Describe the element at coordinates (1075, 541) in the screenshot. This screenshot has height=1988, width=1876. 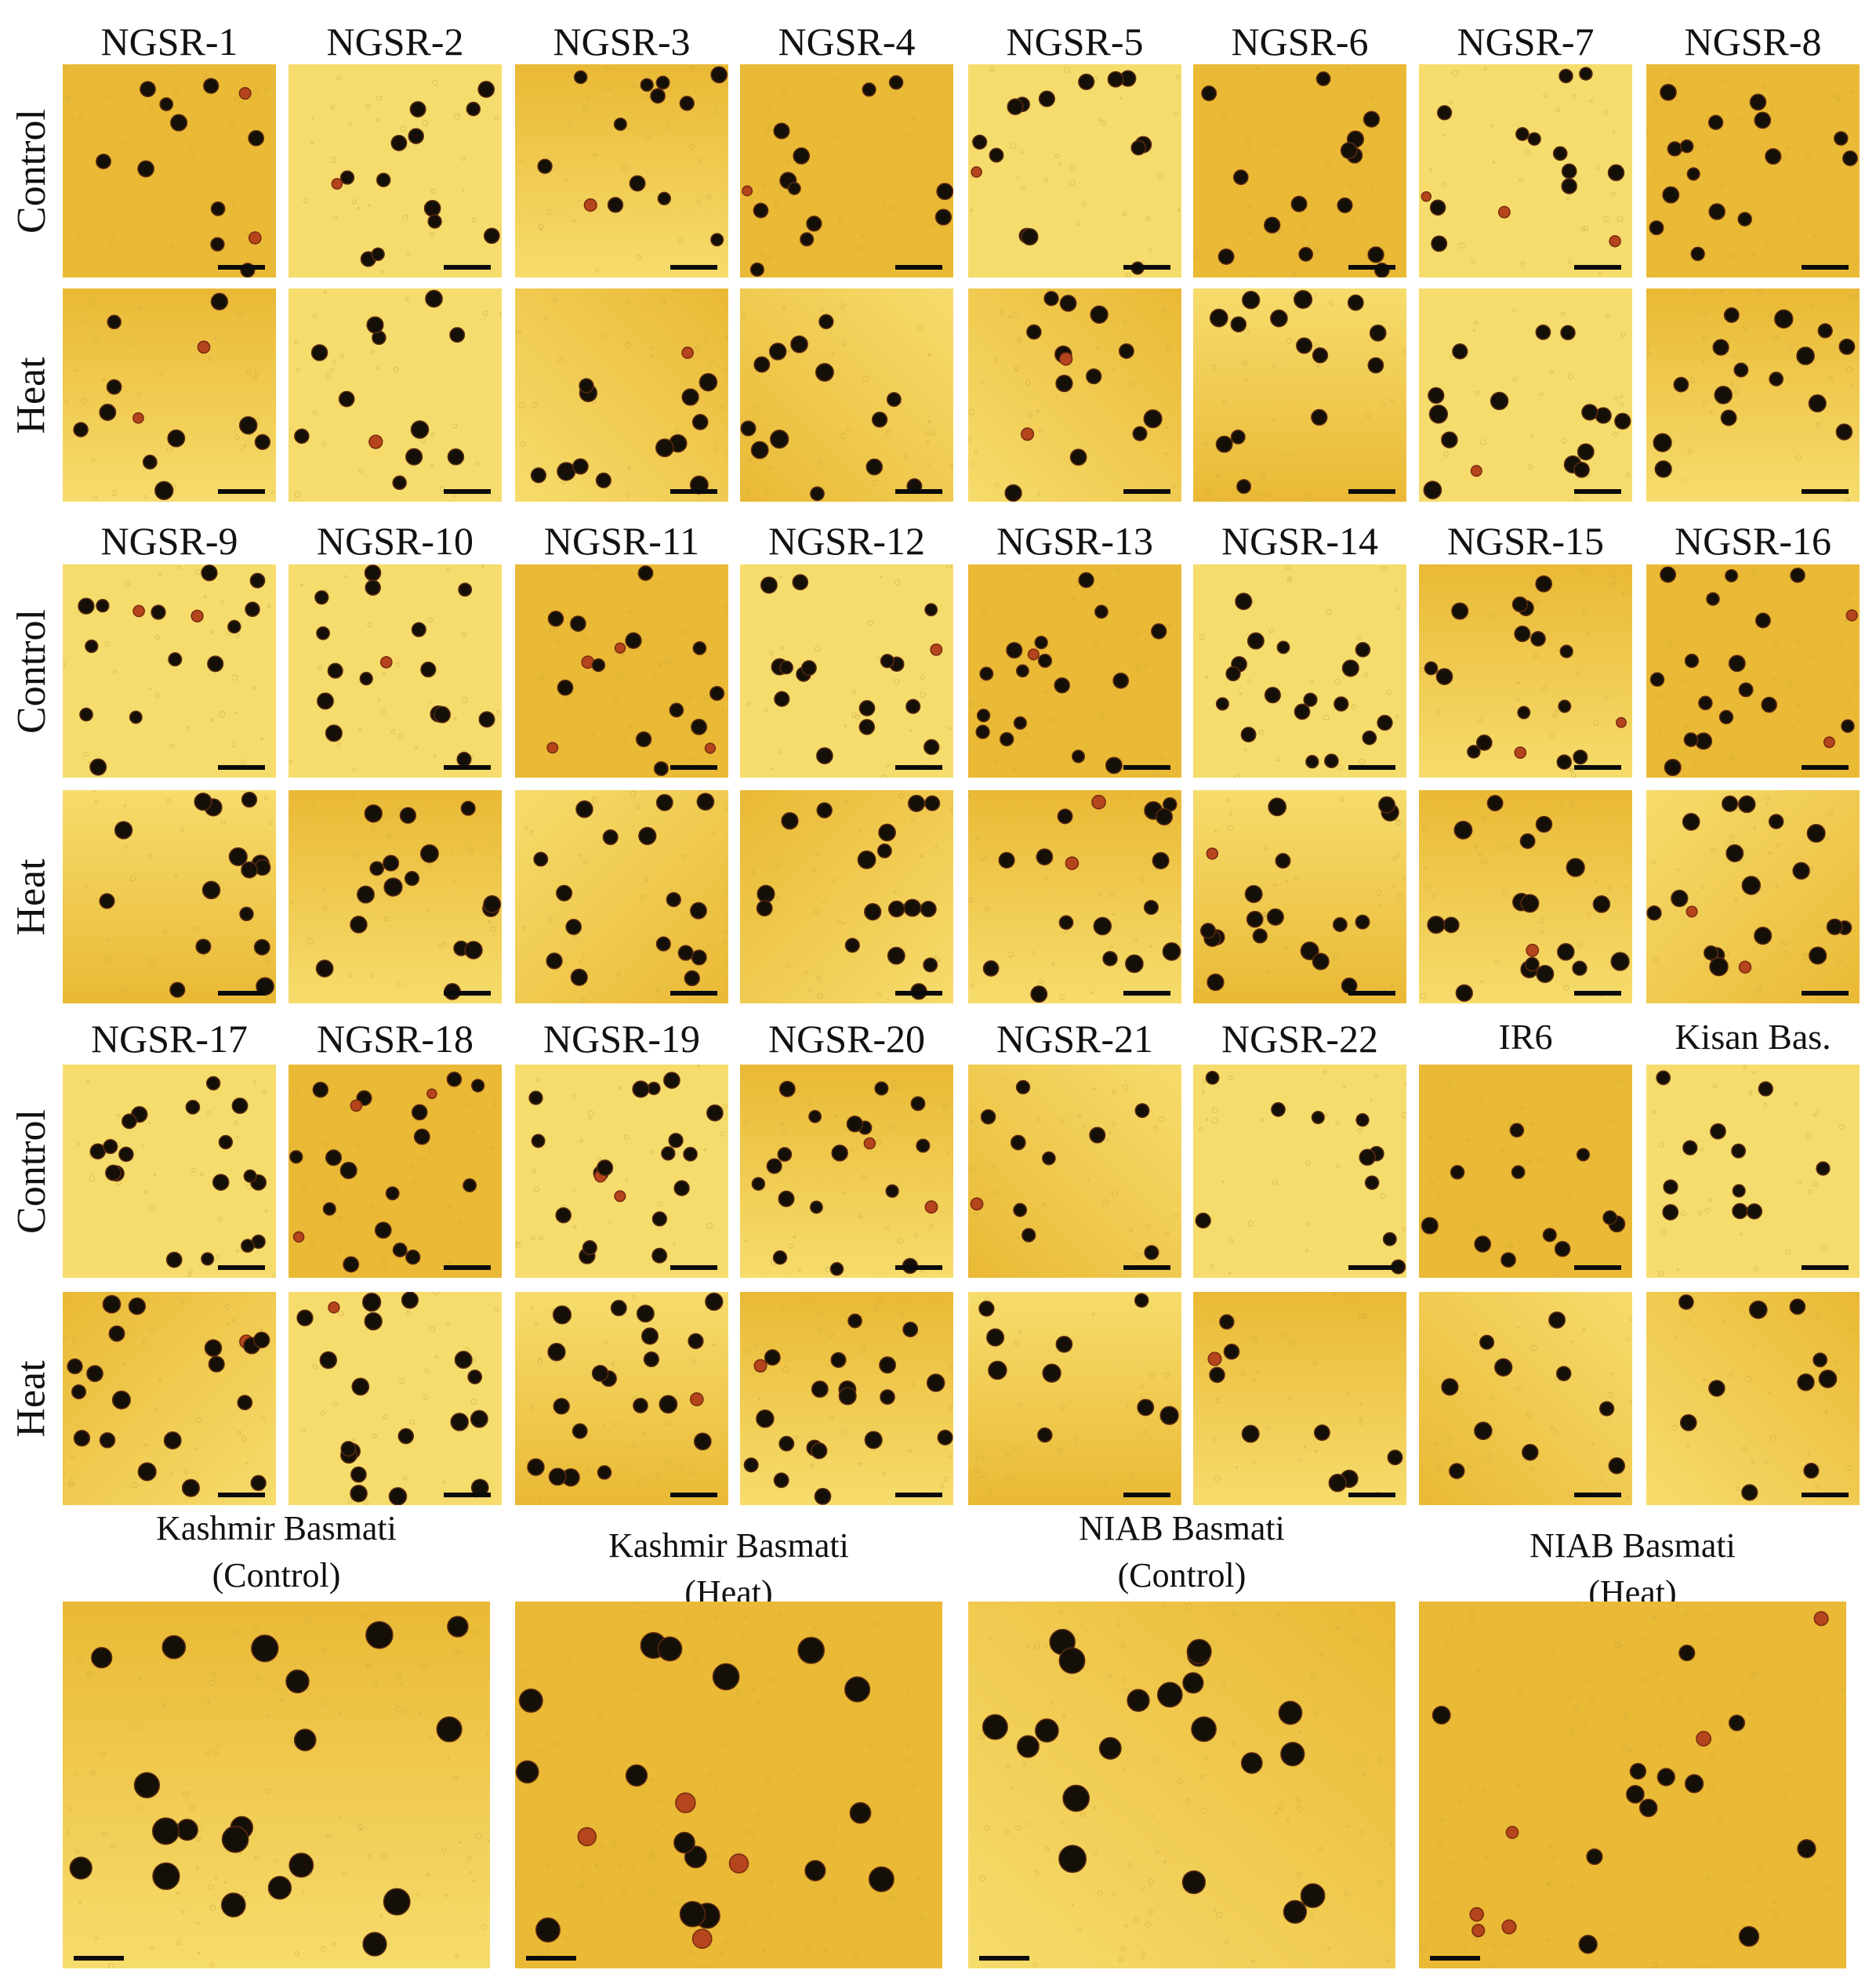
I see `variety-label: NGSR-13` at that location.